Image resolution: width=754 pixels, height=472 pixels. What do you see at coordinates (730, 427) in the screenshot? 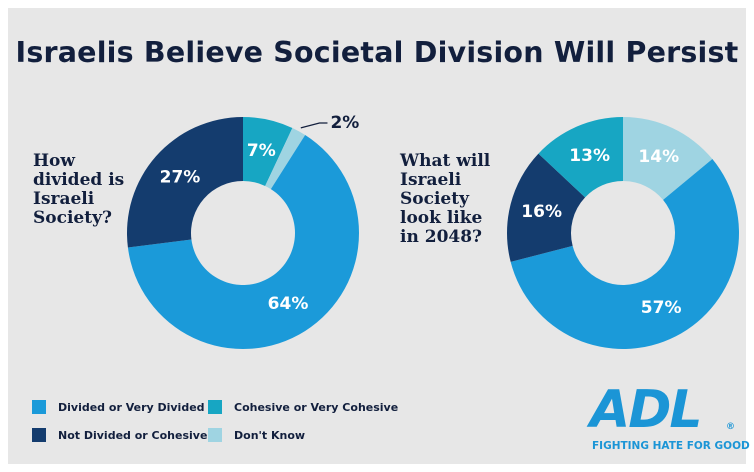
I see `registered-mark: ®` at bounding box center [730, 427].